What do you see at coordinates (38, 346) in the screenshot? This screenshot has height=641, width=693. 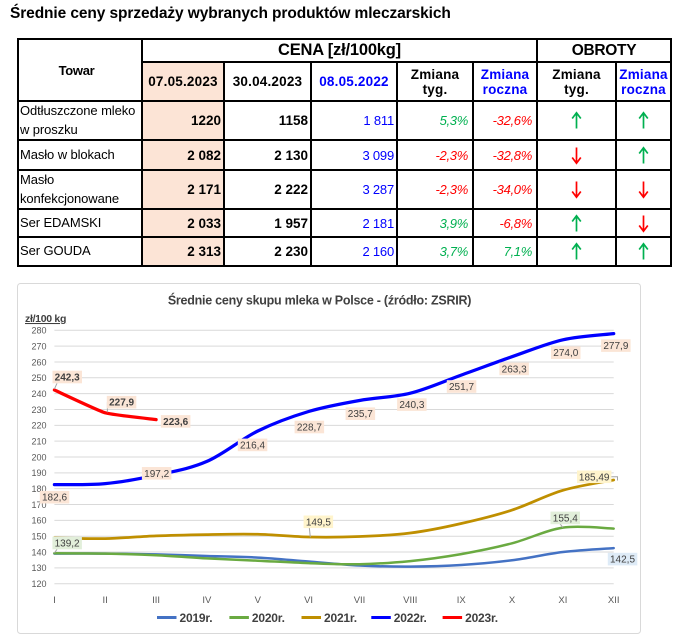 I see `svg-text: 270` at bounding box center [38, 346].